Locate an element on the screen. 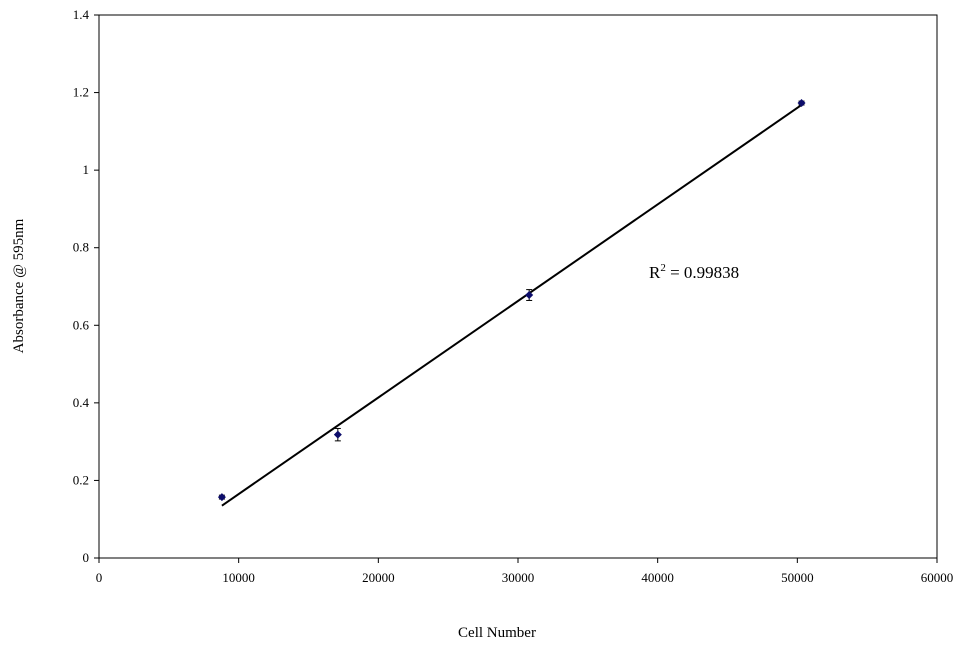  y-axis-title: Absorbance @ 595nm is located at coordinates (19, 285).